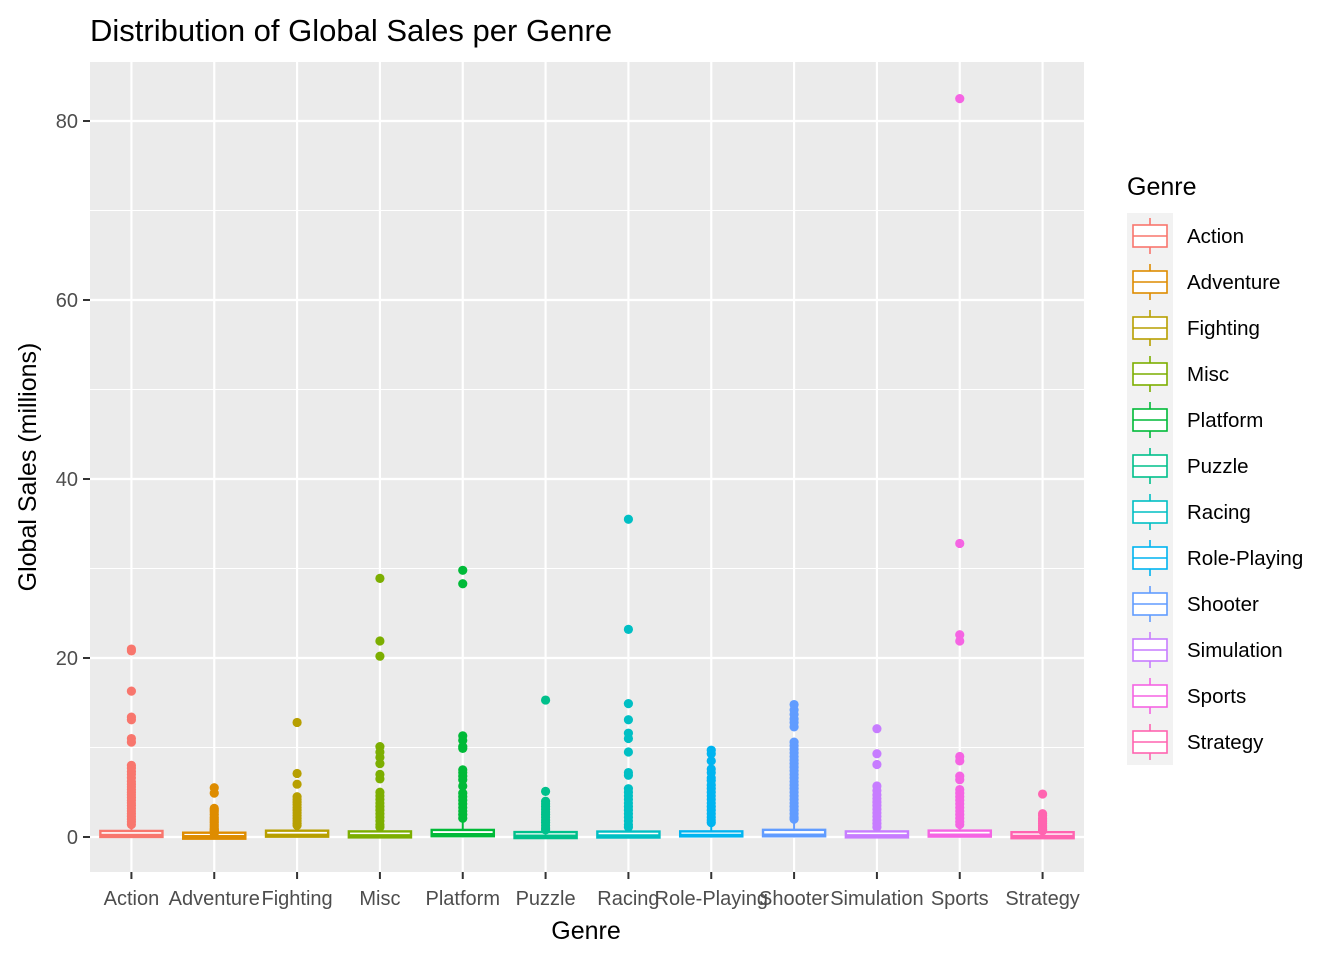 Image resolution: width=1344 pixels, height=960 pixels. I want to click on x-tick-label: Adventure, so click(214, 899).